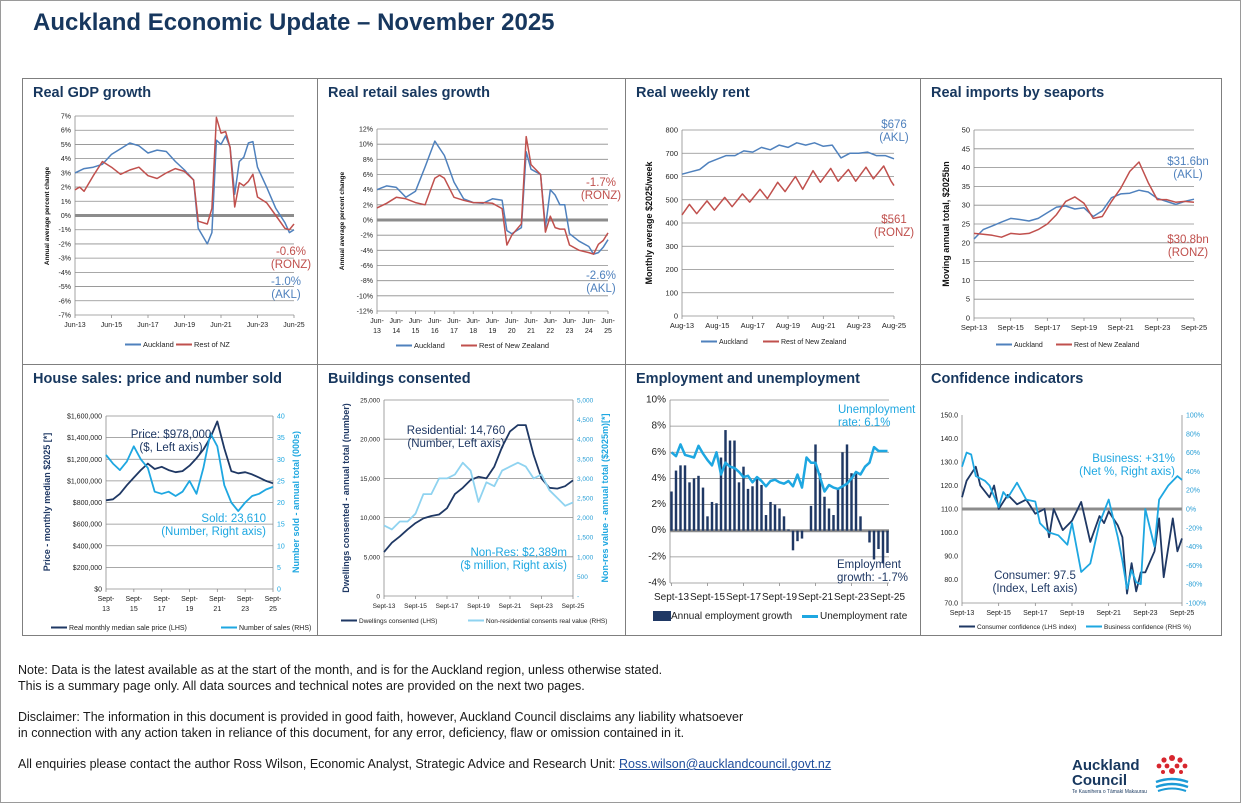  Describe the element at coordinates (949, 510) in the screenshot. I see `y-tick-label: 110.0` at that location.